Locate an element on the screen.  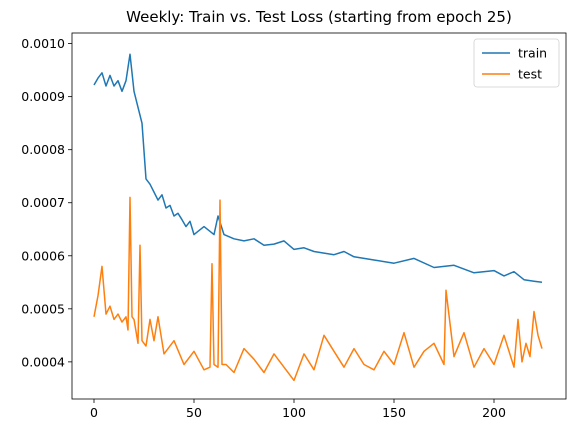
legend-label-test: test is located at coordinates (530, 74).